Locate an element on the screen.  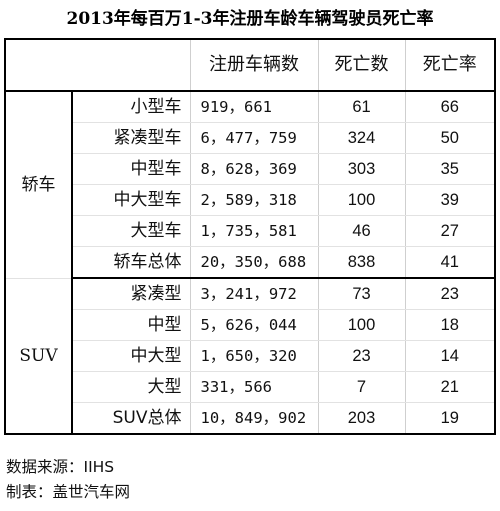
row-type: 中大型 is located at coordinates (131, 356).